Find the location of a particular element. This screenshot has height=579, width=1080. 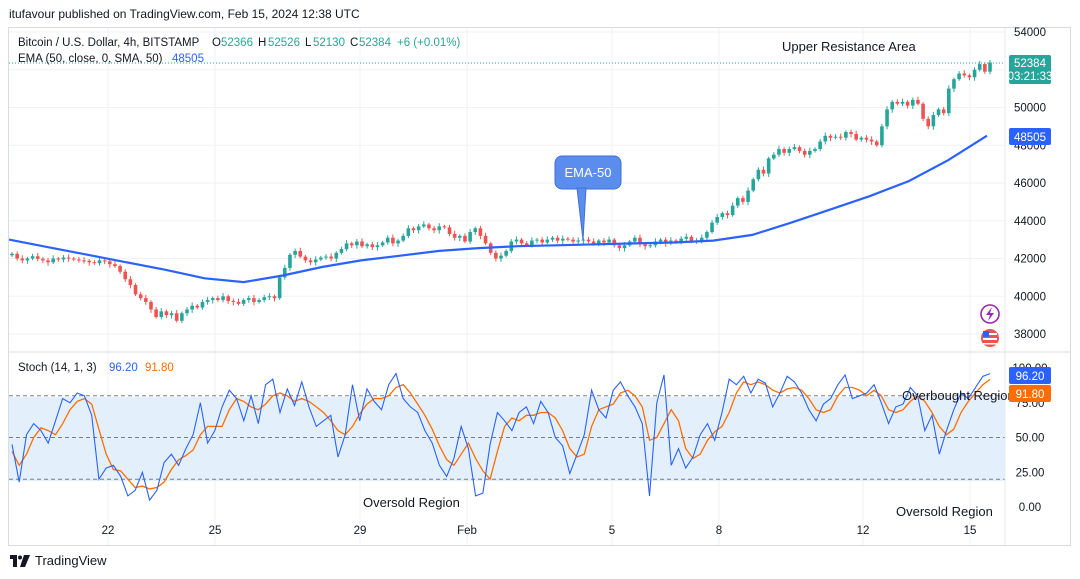

legend-ema-label: EMA (50, close, 0, SMA, 50) is located at coordinates (90, 59).